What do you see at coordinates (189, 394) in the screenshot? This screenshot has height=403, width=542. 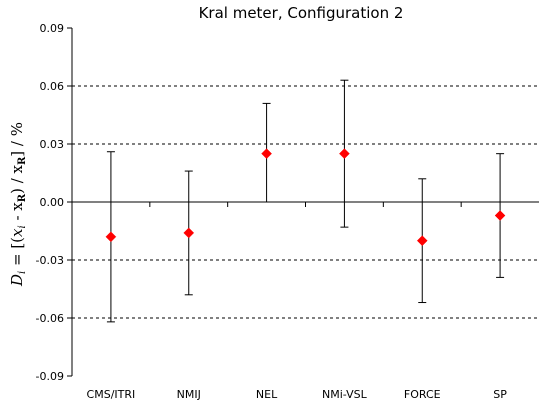 I see `x-tick-label: NMIJ` at bounding box center [189, 394].